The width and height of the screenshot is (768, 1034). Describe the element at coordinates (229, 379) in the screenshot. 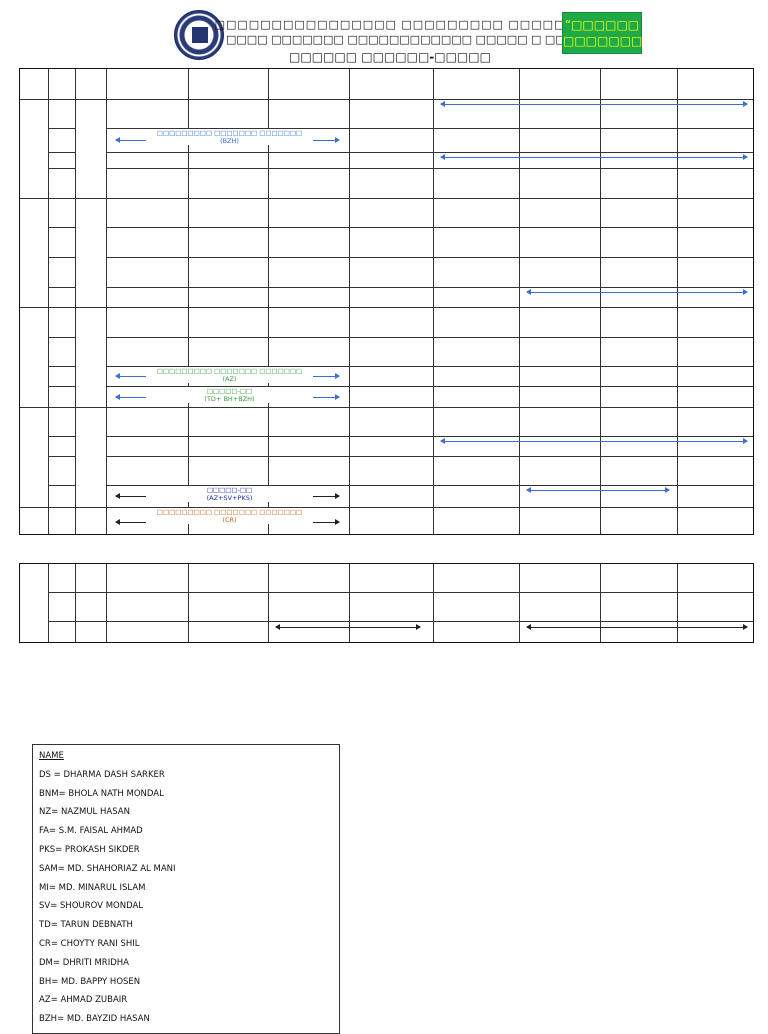

I see `span-code: (AZ)` at that location.